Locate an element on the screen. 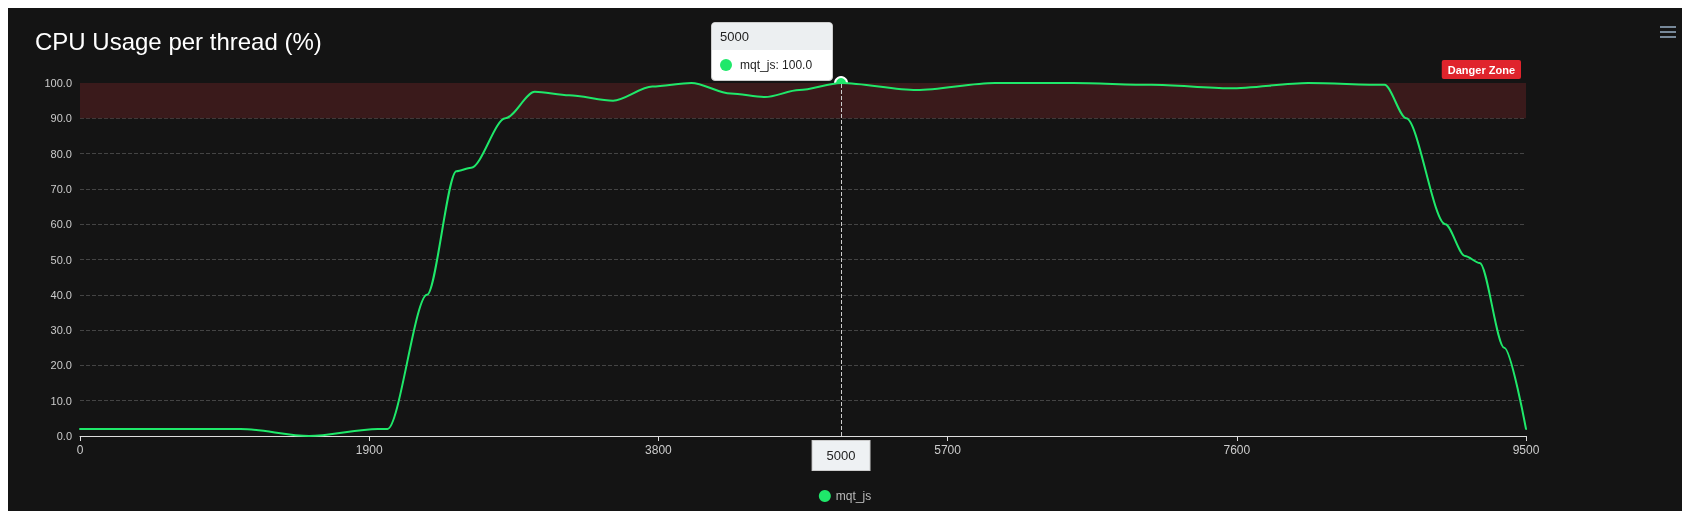 The image size is (1690, 519). y-tick-label: 50.0 is located at coordinates (61, 259).